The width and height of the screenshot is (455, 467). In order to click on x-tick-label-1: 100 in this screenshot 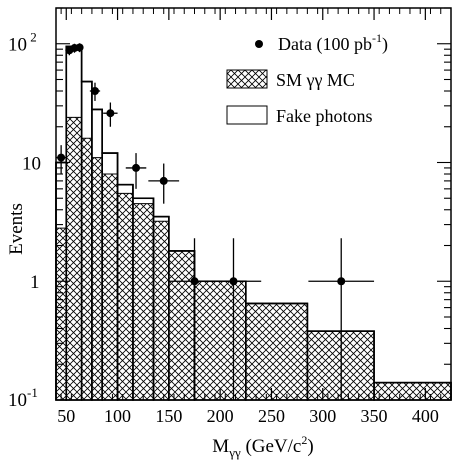, I will do `click(117, 416)`.